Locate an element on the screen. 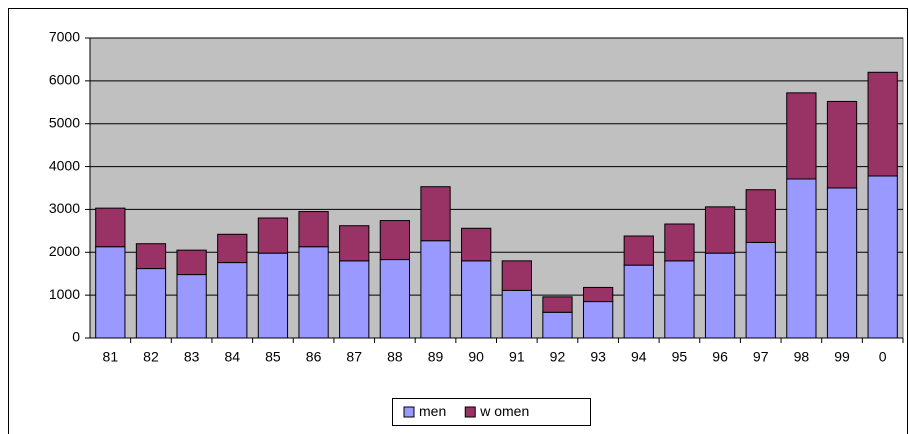 Image resolution: width=909 pixels, height=434 pixels. y-tick-label: 2000 is located at coordinates (64, 251).